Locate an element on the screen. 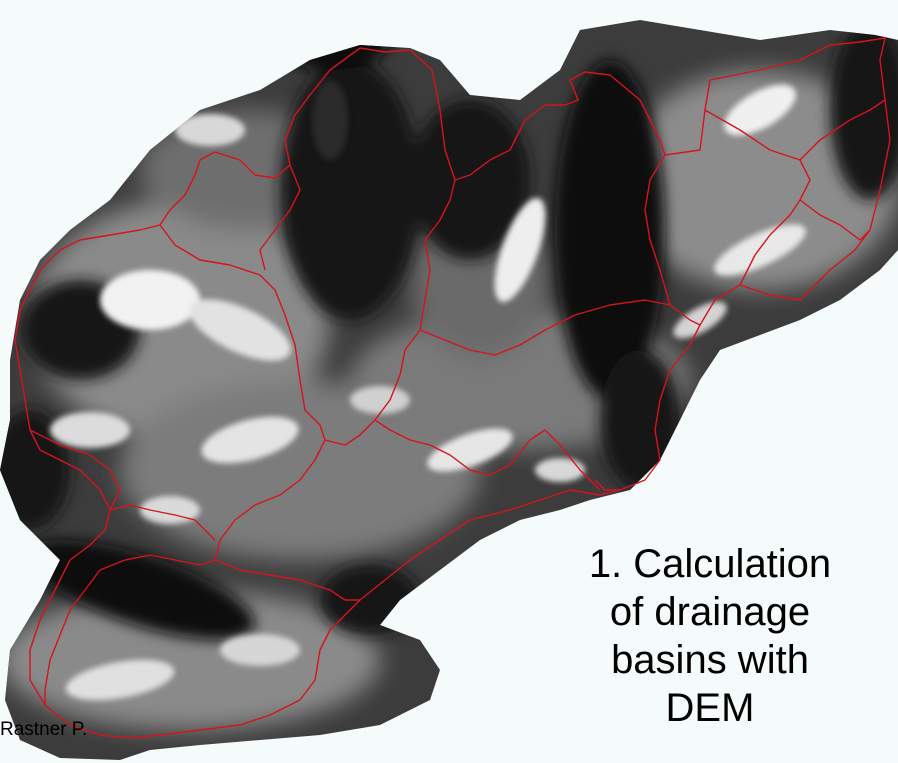 Image resolution: width=898 pixels, height=763 pixels. basin-boundary-j is located at coordinates (842, 130).